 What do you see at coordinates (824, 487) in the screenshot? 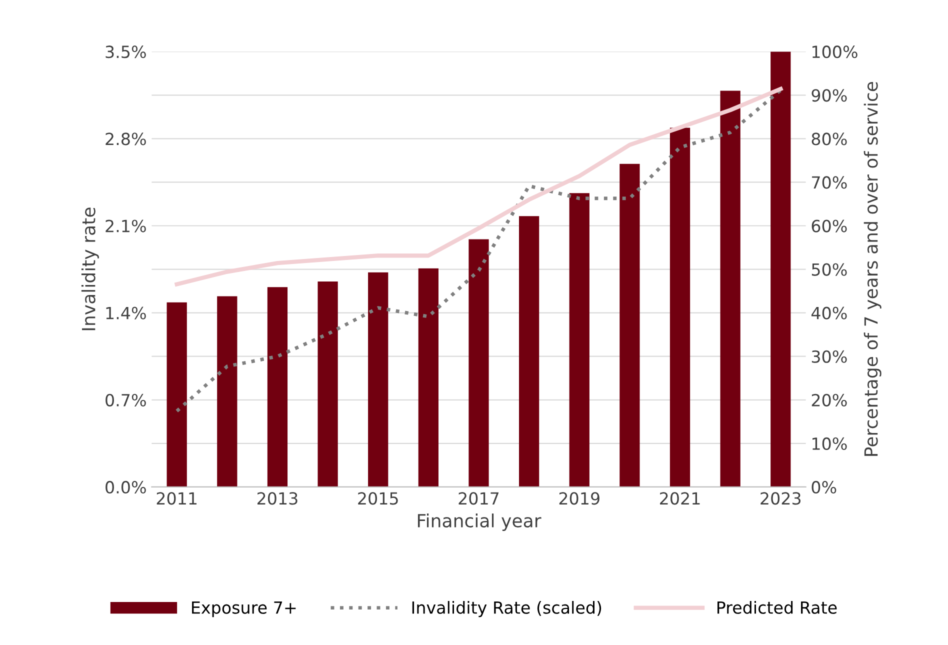
I see `y2-tick-label: 0%` at bounding box center [824, 487].